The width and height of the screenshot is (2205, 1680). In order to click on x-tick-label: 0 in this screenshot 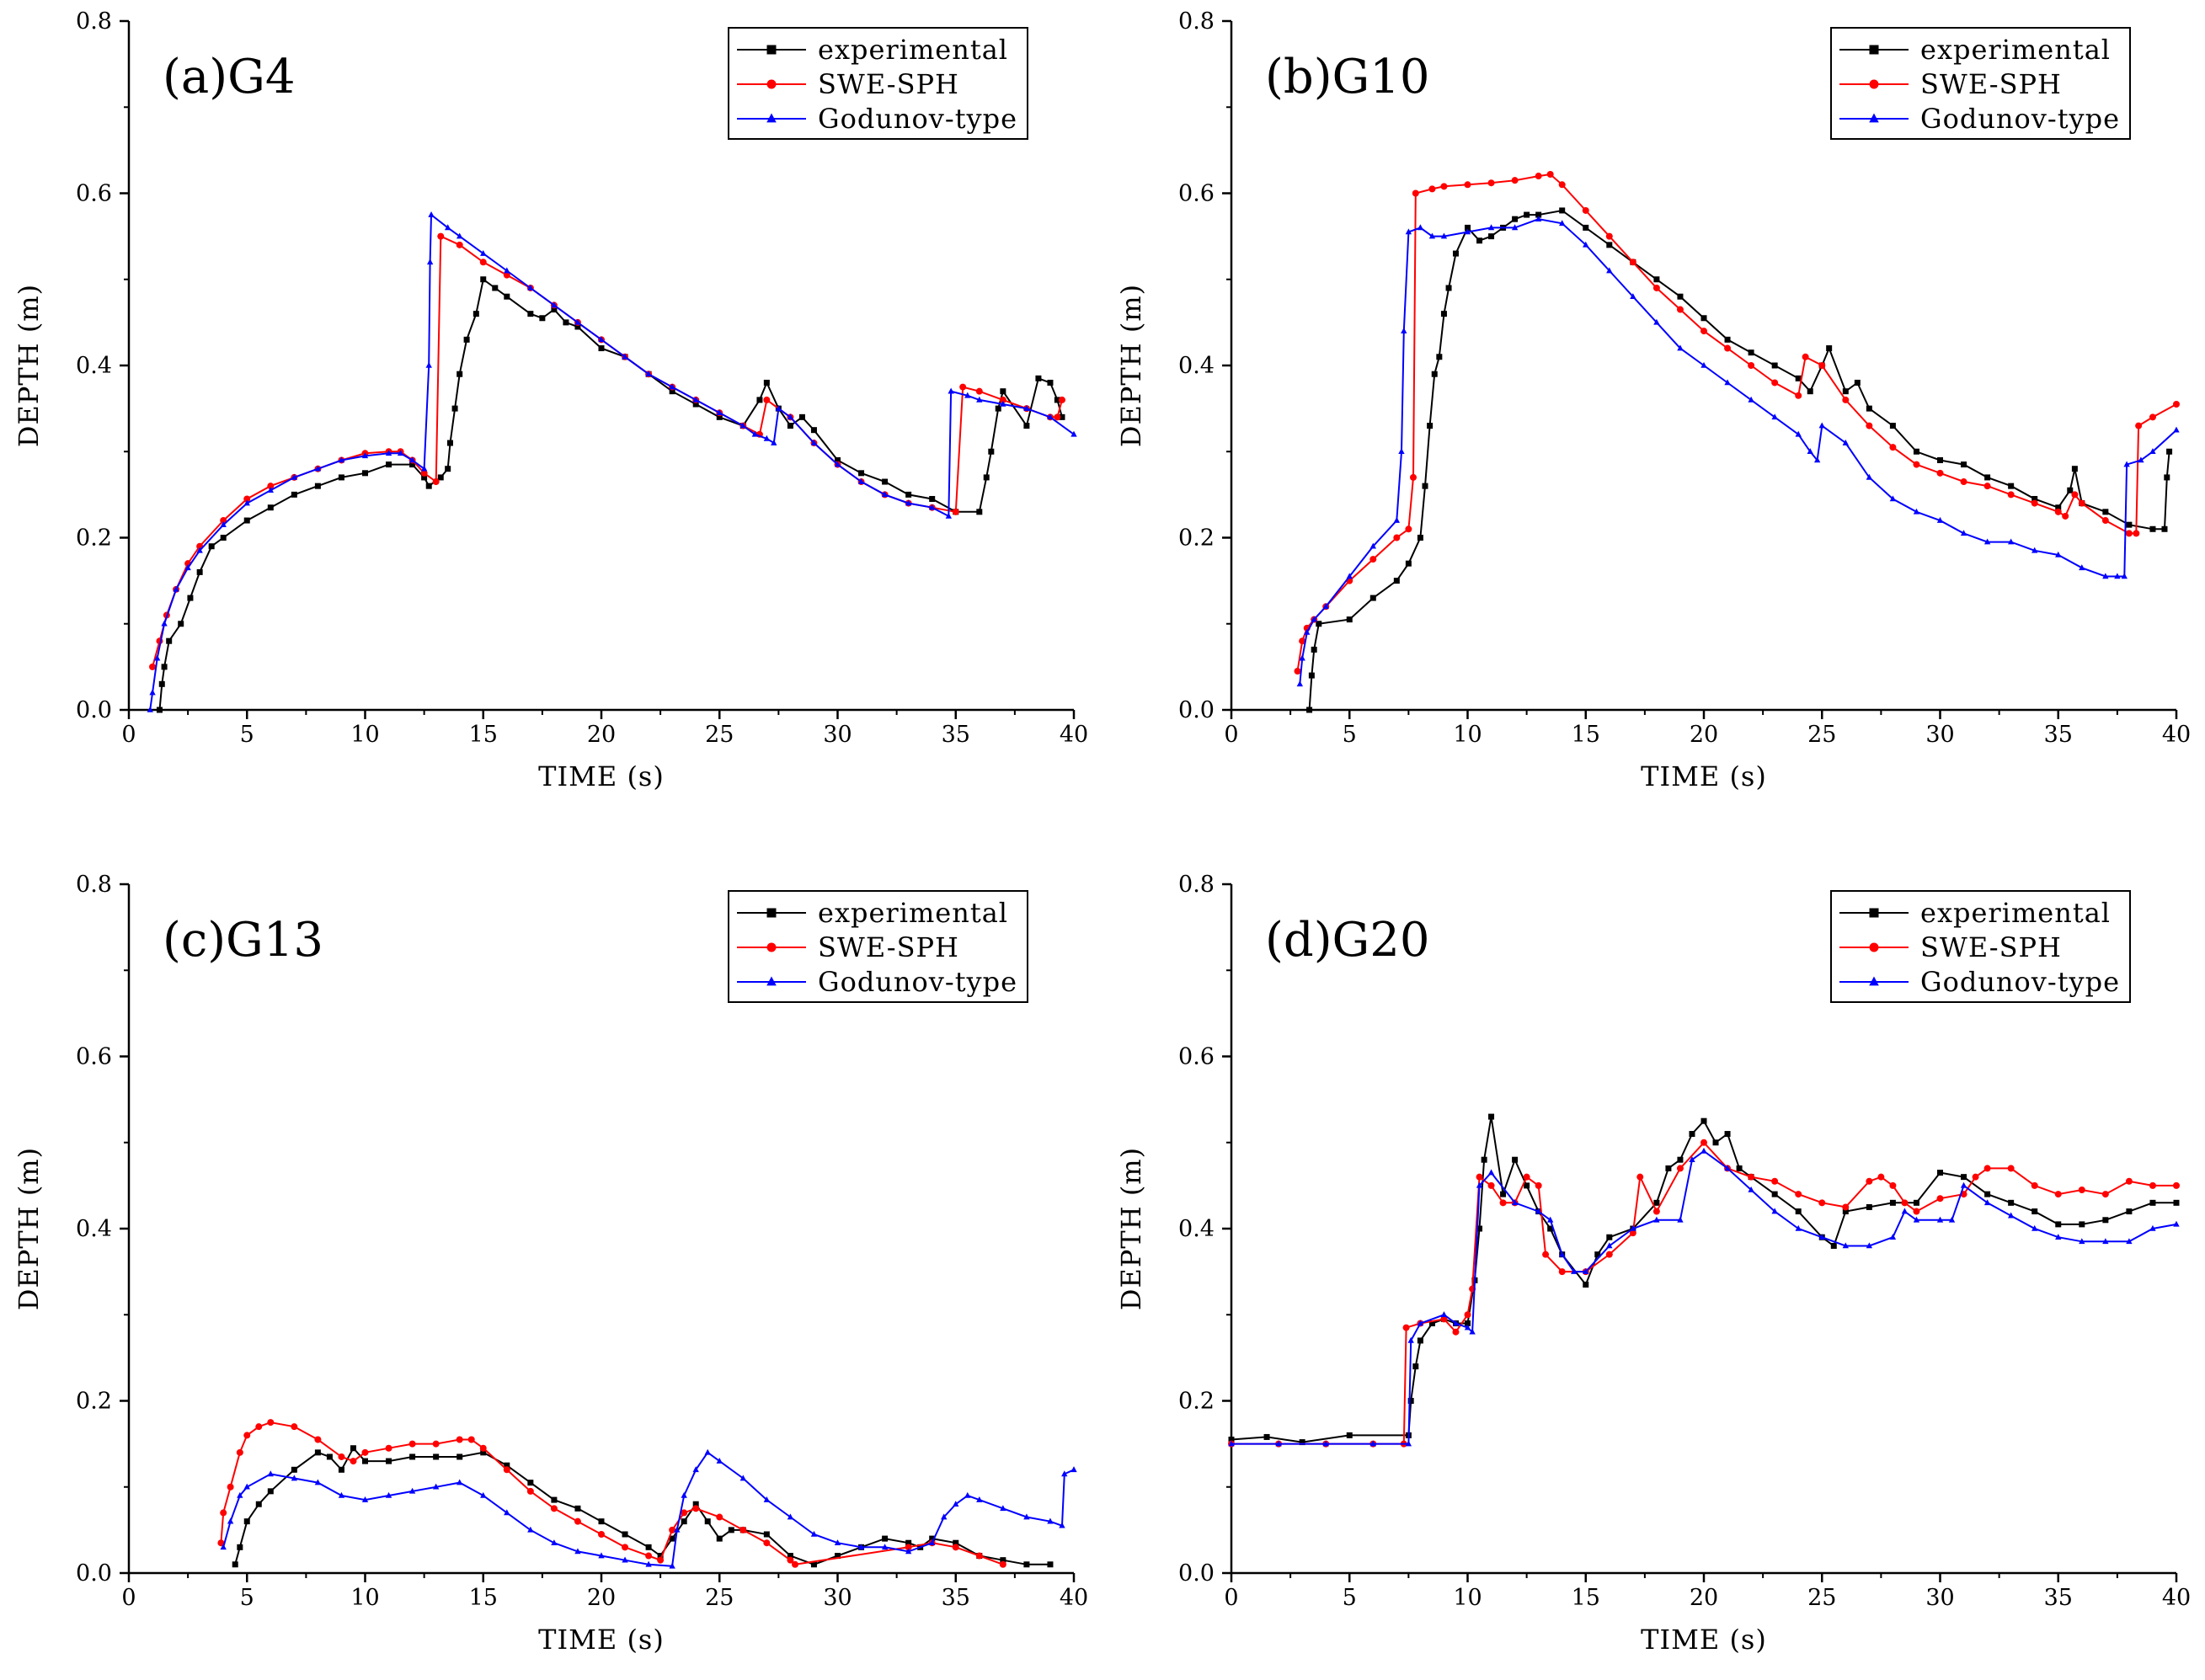, I will do `click(1231, 735)`.